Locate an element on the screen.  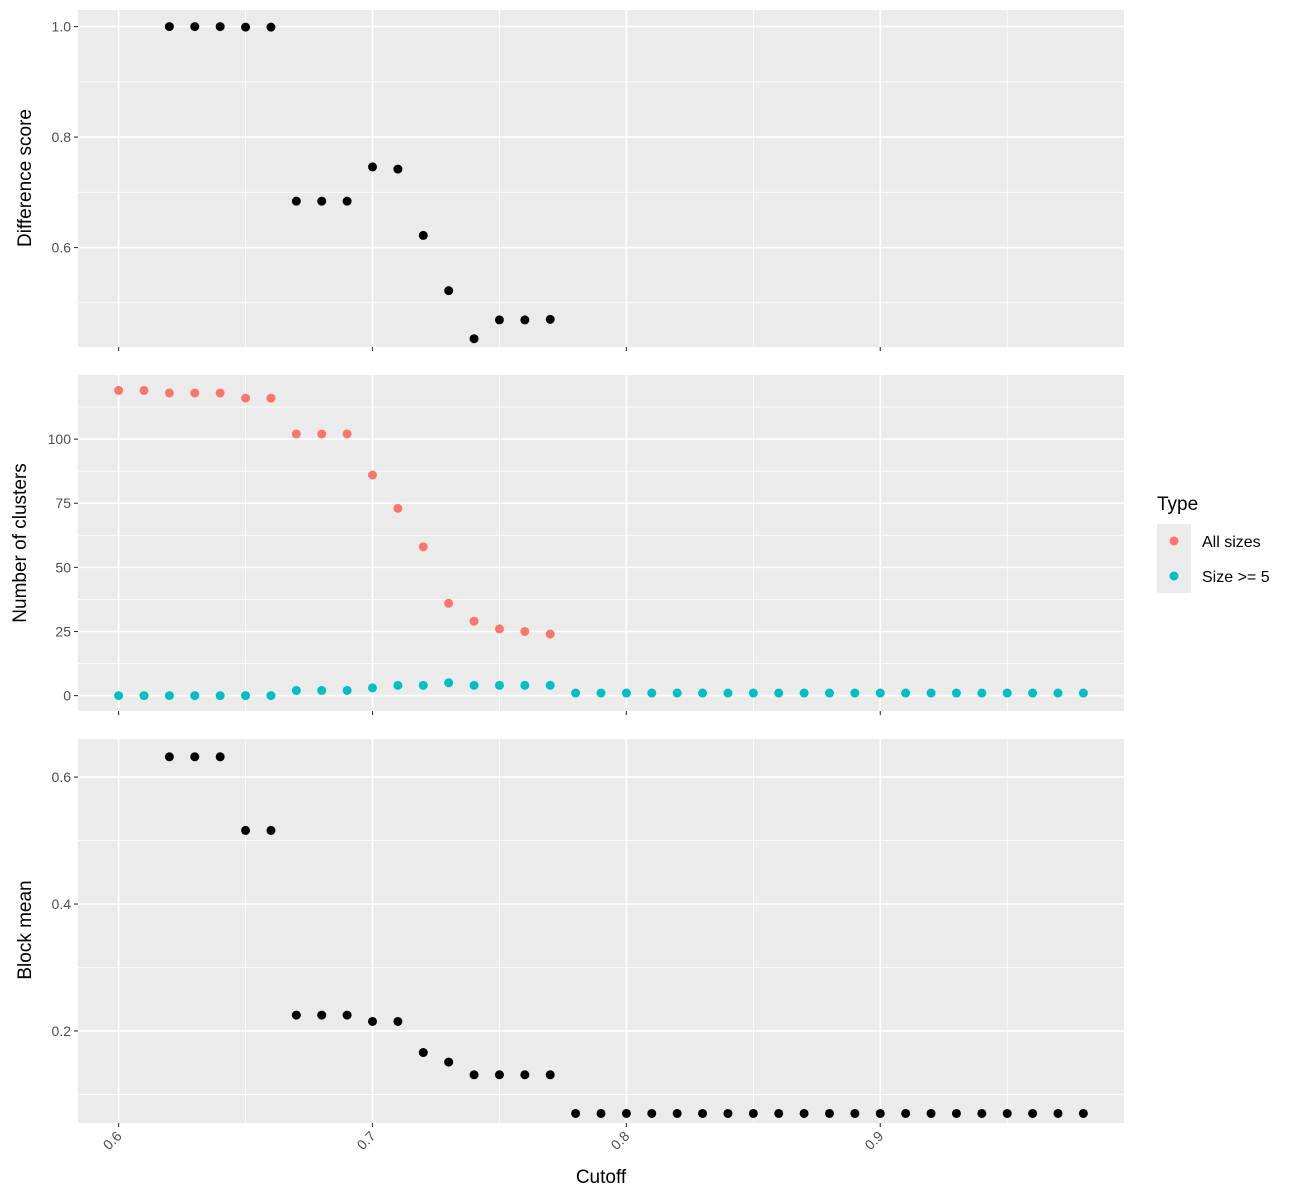
x-axis-title: Cutoff is located at coordinates (601, 1177).